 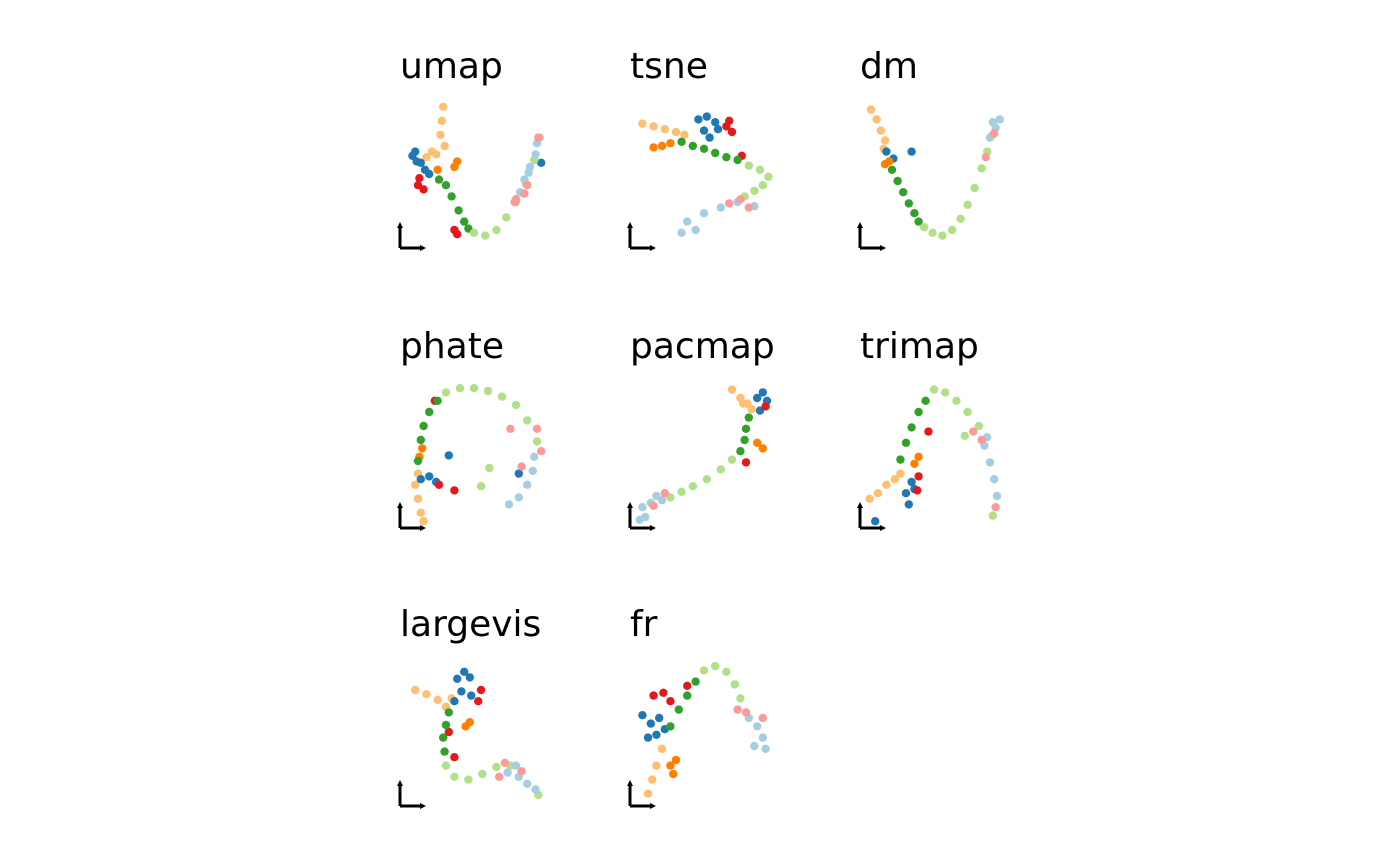 I want to click on panel-title: tsne, so click(x=669, y=66).